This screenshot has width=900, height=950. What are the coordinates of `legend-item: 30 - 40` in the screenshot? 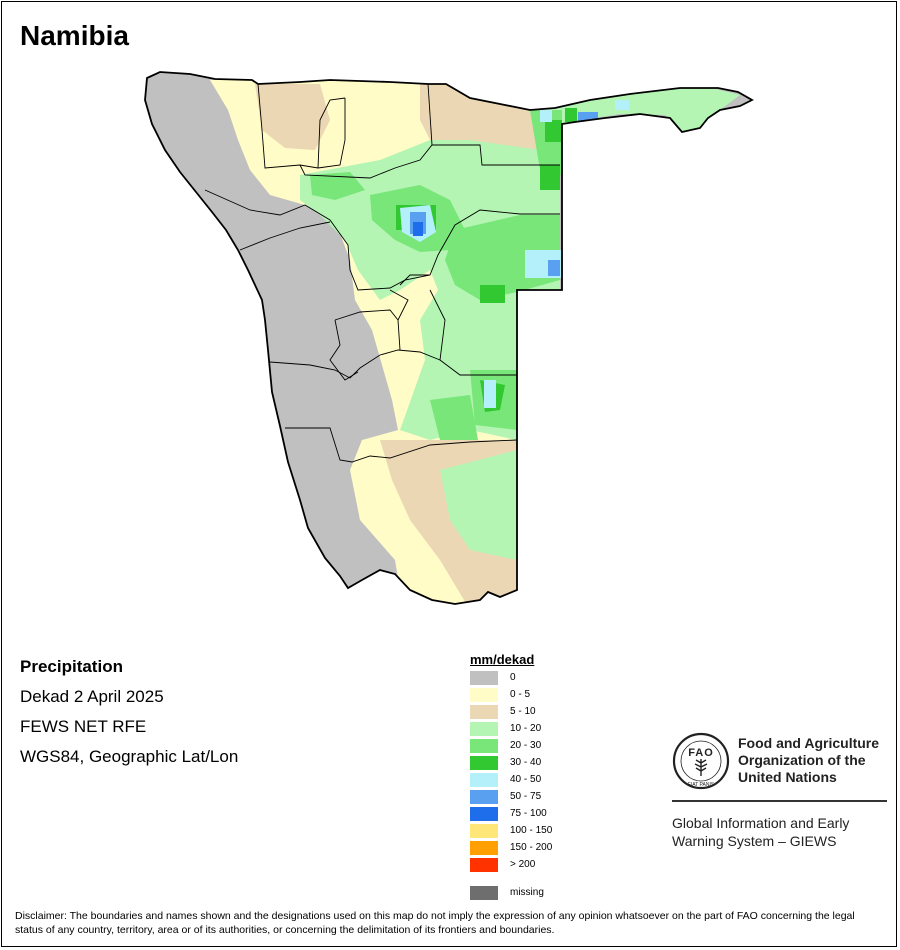 It's located at (570, 763).